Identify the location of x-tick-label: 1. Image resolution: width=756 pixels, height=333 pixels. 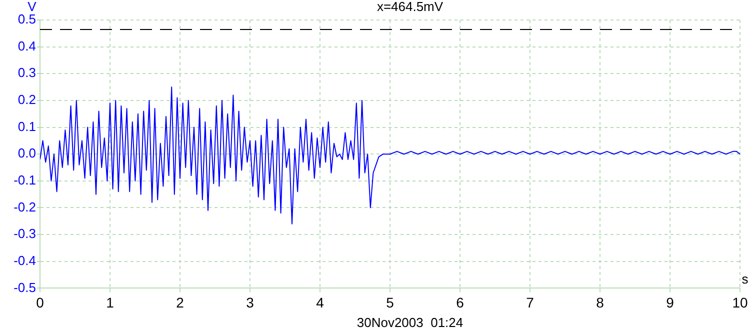
(110, 302).